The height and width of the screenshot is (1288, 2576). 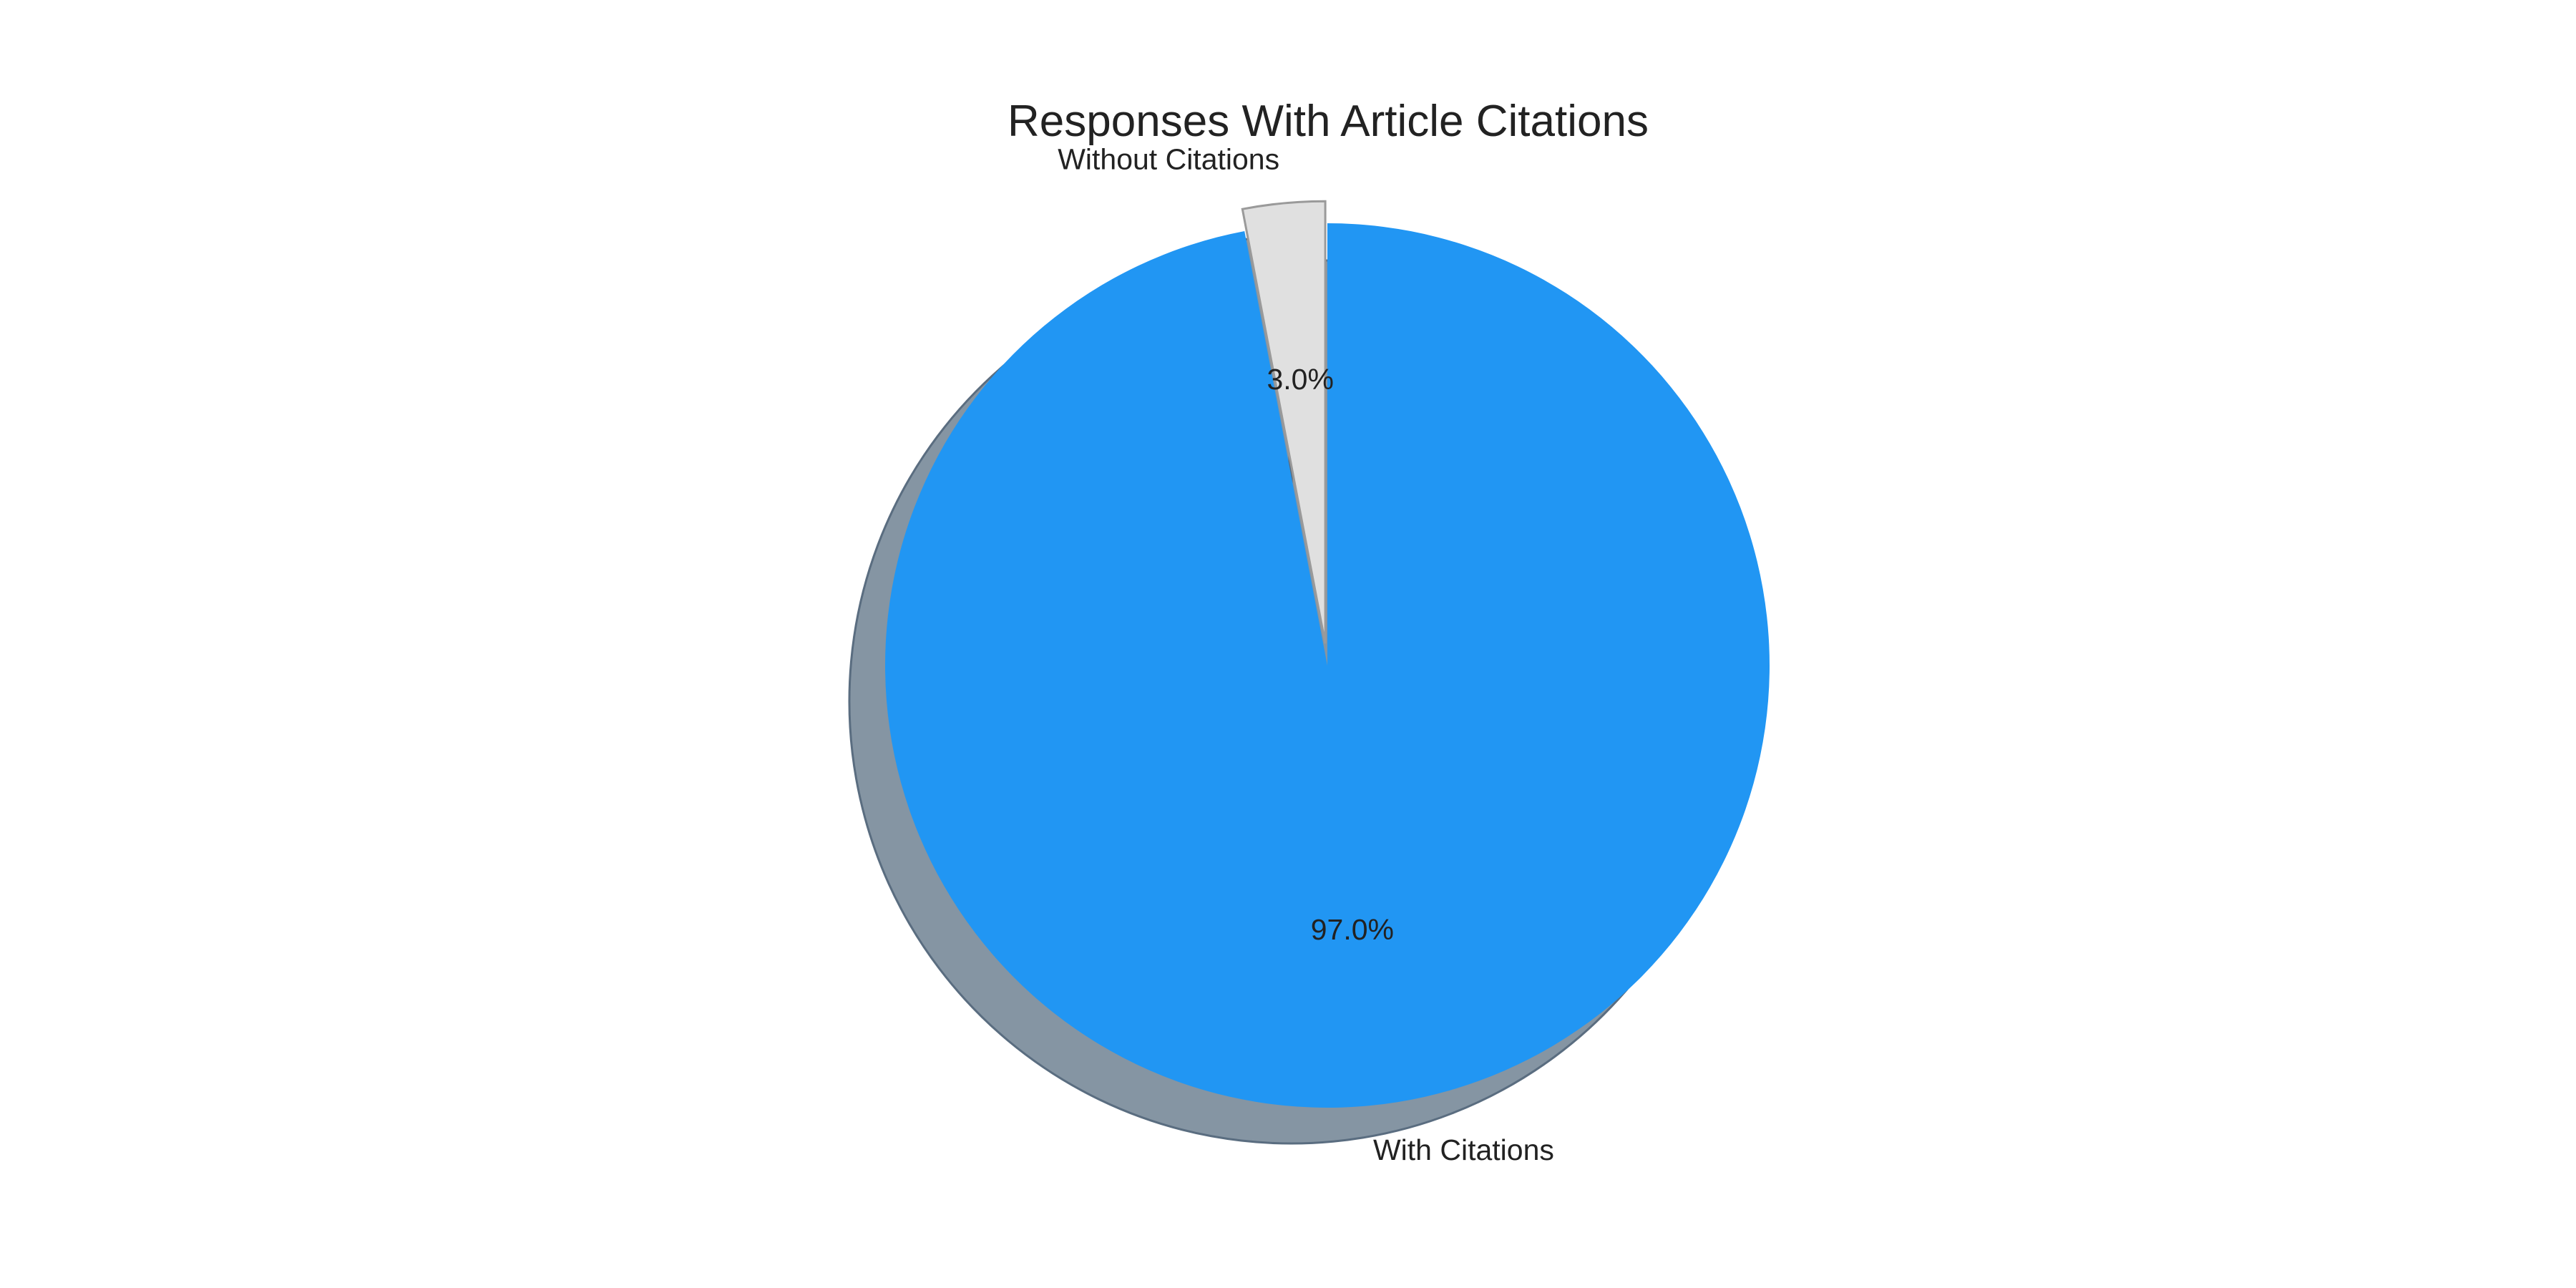 What do you see at coordinates (1284, 422) in the screenshot?
I see `slice-without-citations` at bounding box center [1284, 422].